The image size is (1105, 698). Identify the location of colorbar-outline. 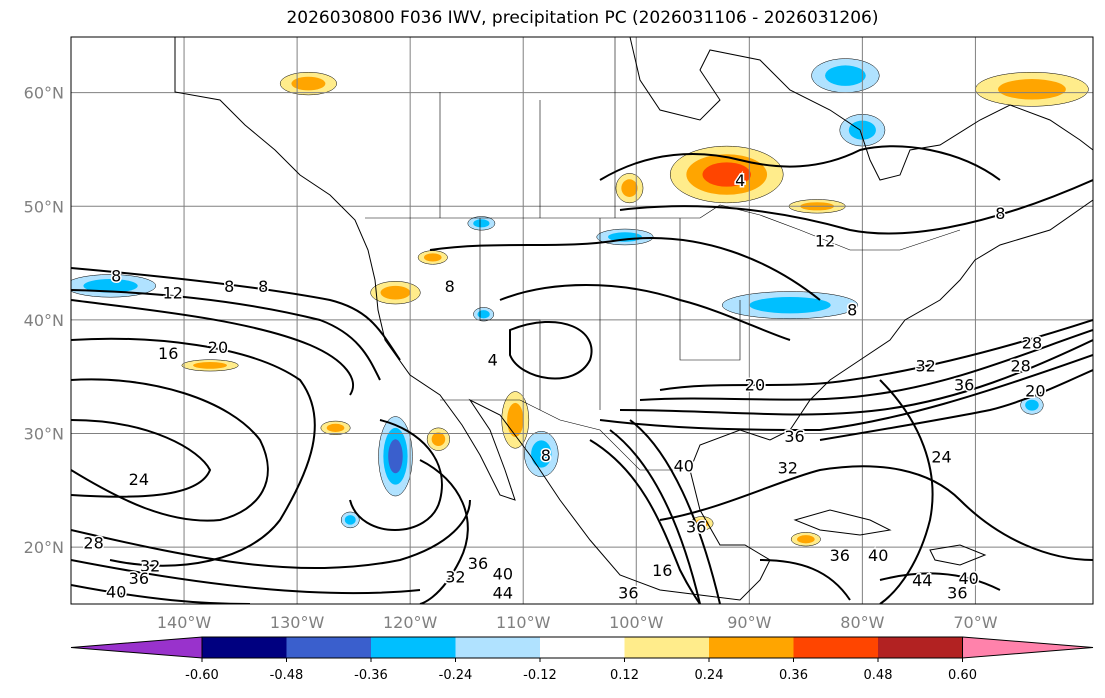
(582, 647).